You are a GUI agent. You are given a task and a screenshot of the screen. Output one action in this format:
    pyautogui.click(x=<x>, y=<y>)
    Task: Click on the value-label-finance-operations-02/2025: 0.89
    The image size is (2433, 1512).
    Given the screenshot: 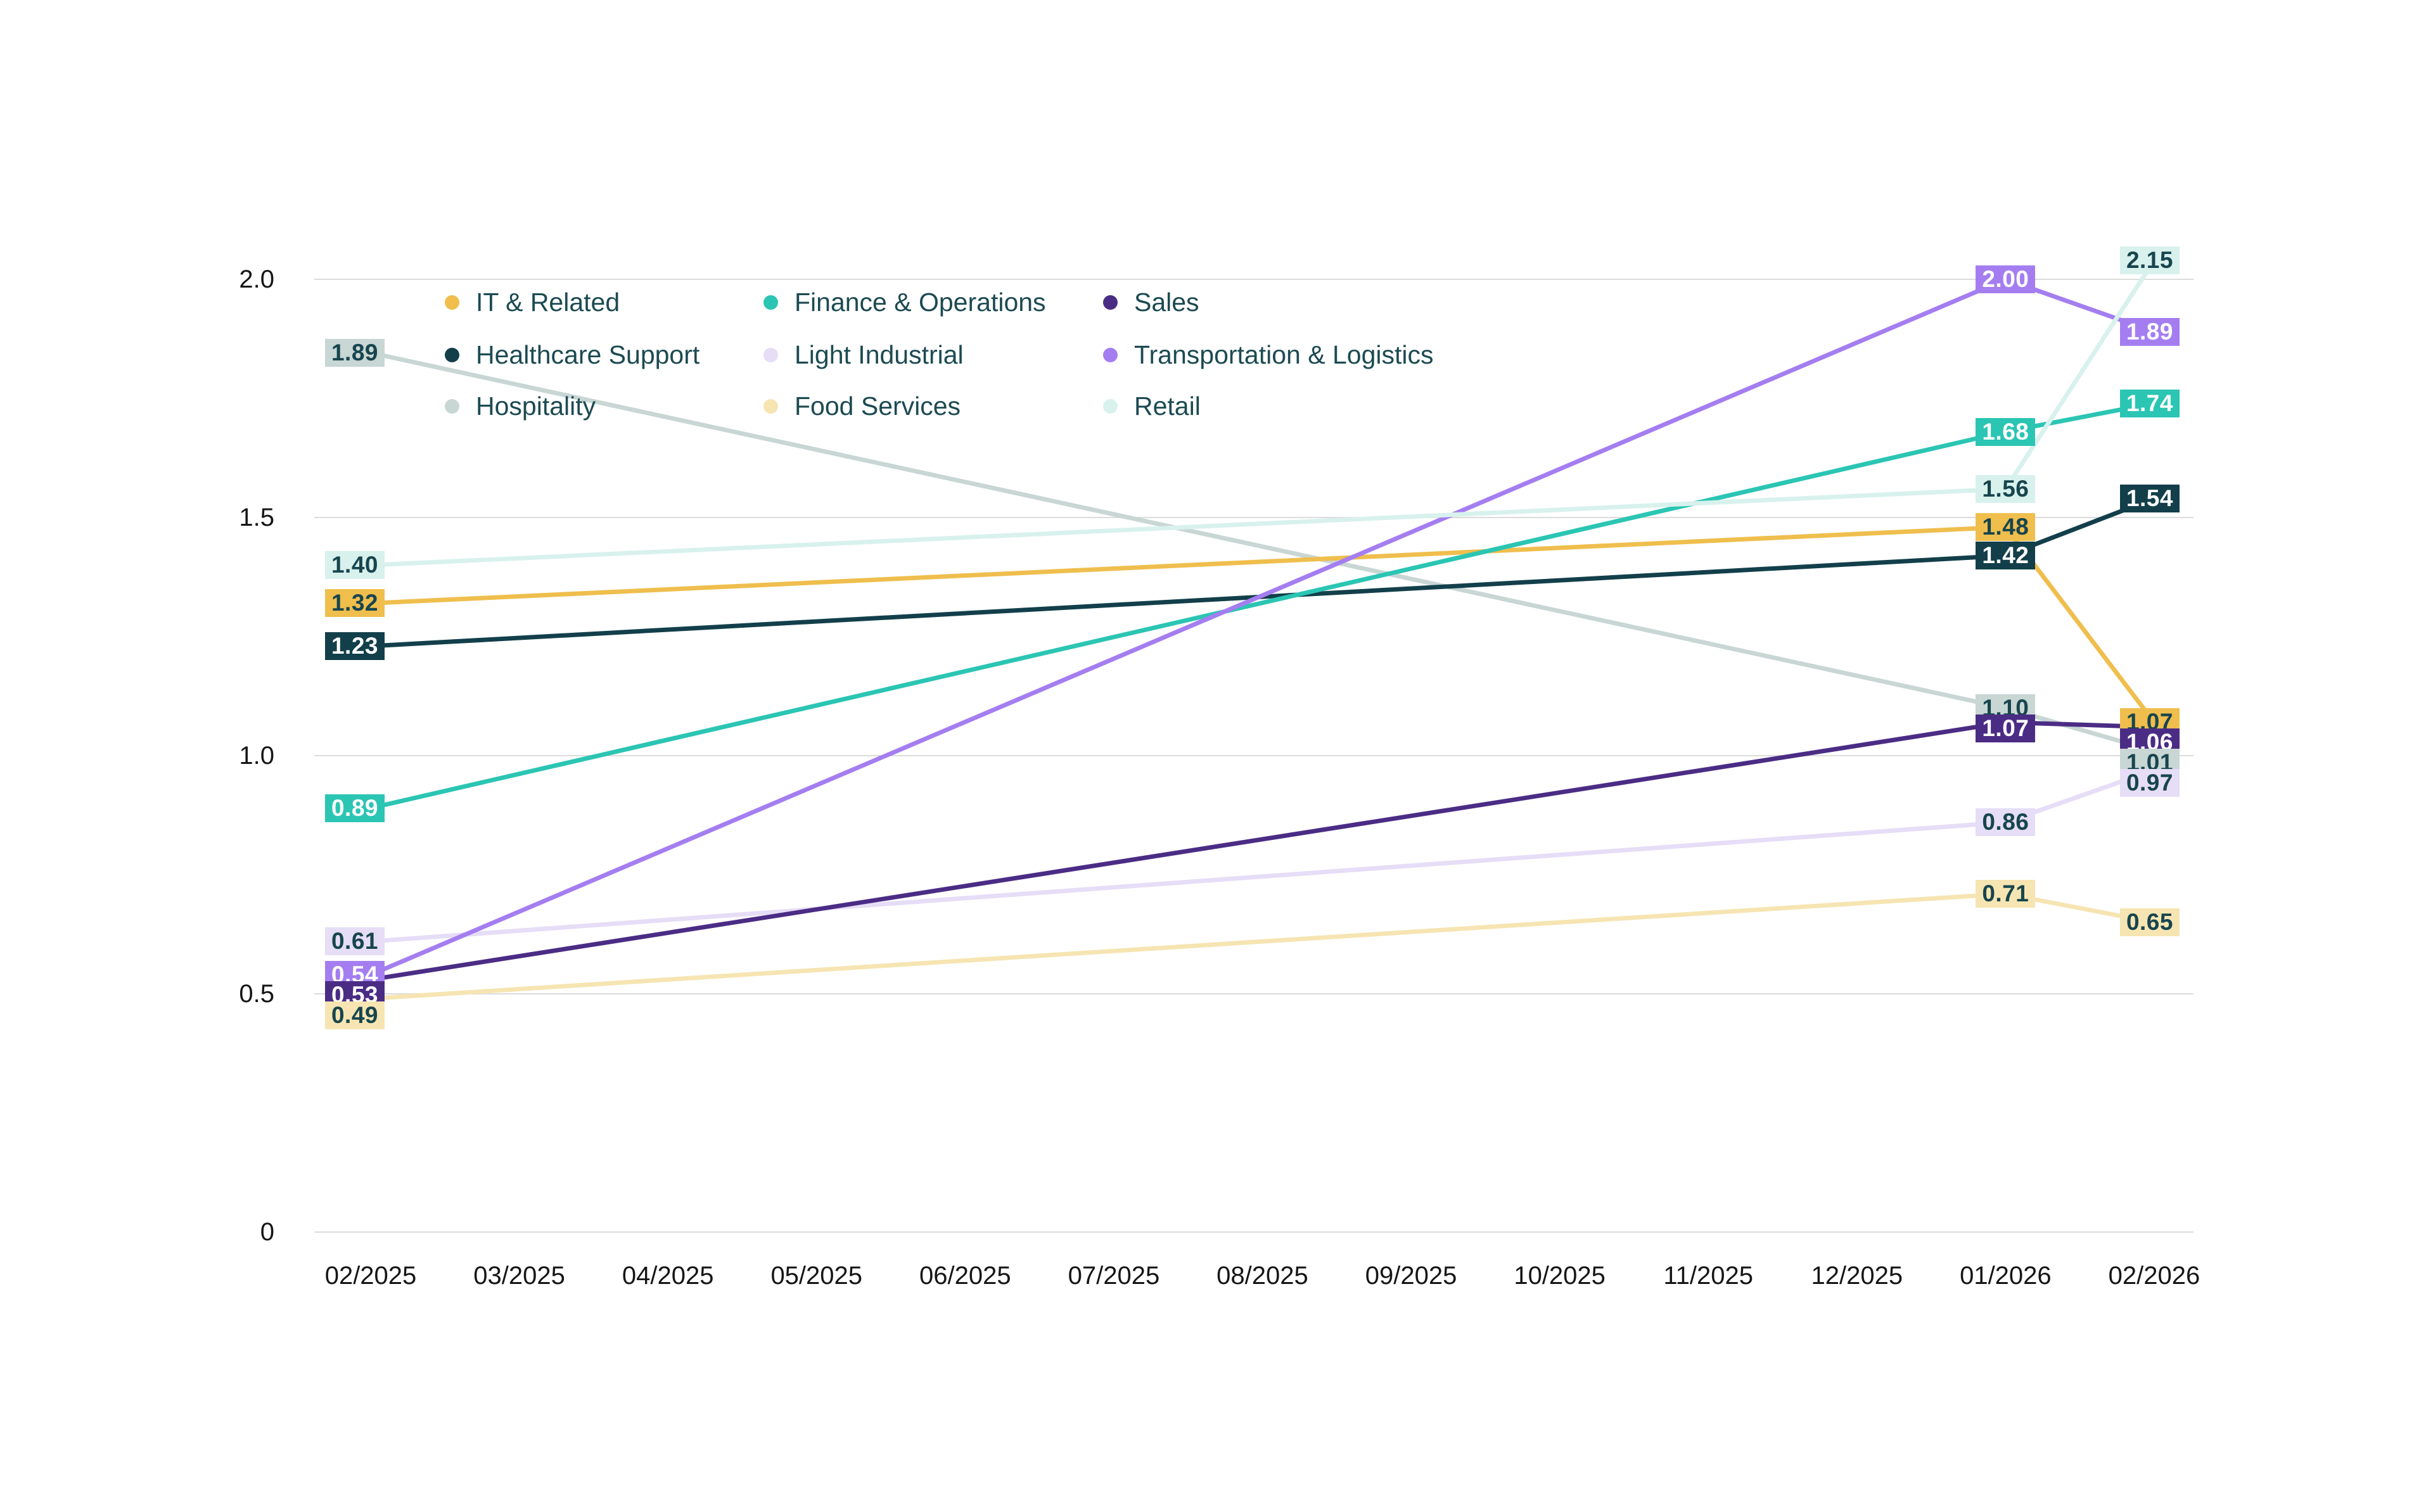 What is the action you would take?
    pyautogui.click(x=355, y=808)
    